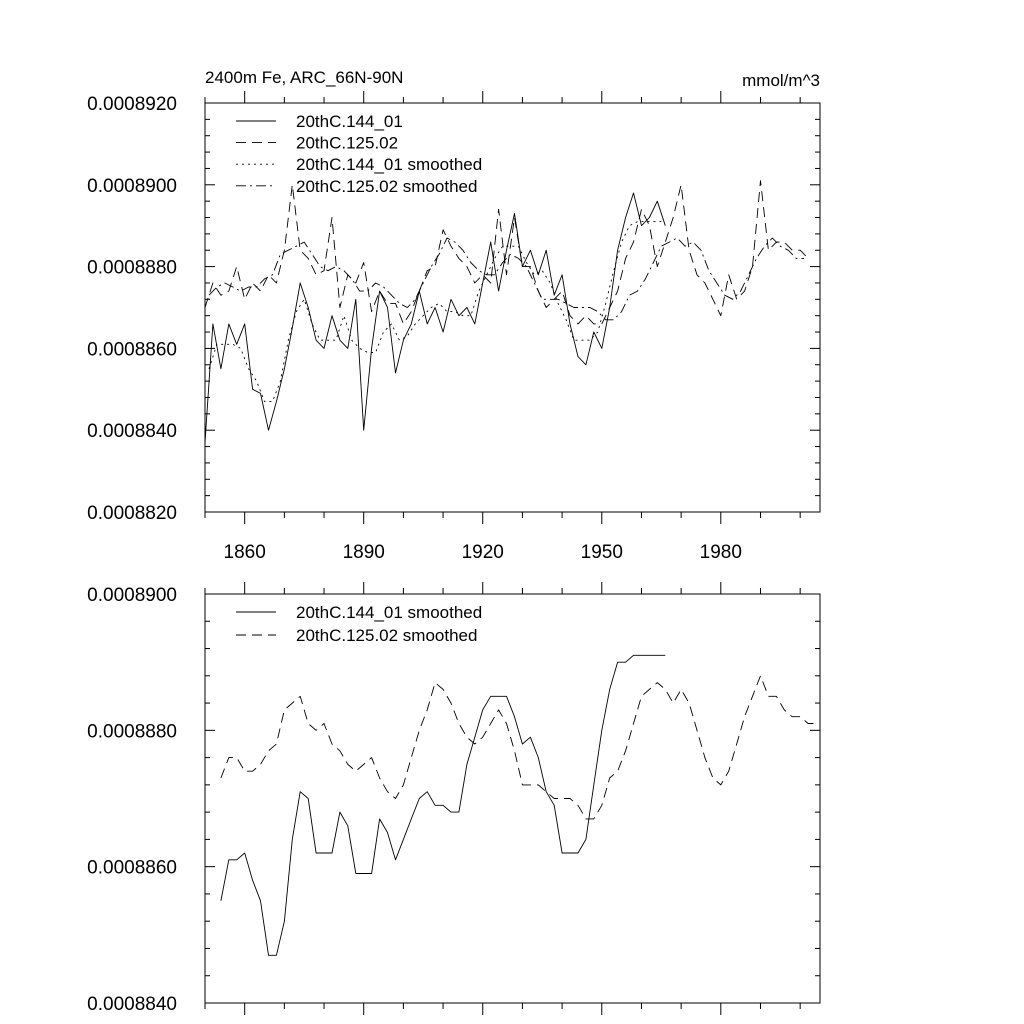 The height and width of the screenshot is (1024, 1024). What do you see at coordinates (304, 77) in the screenshot?
I see `chart-title: 2400m Fe, ARC_66N-90N` at bounding box center [304, 77].